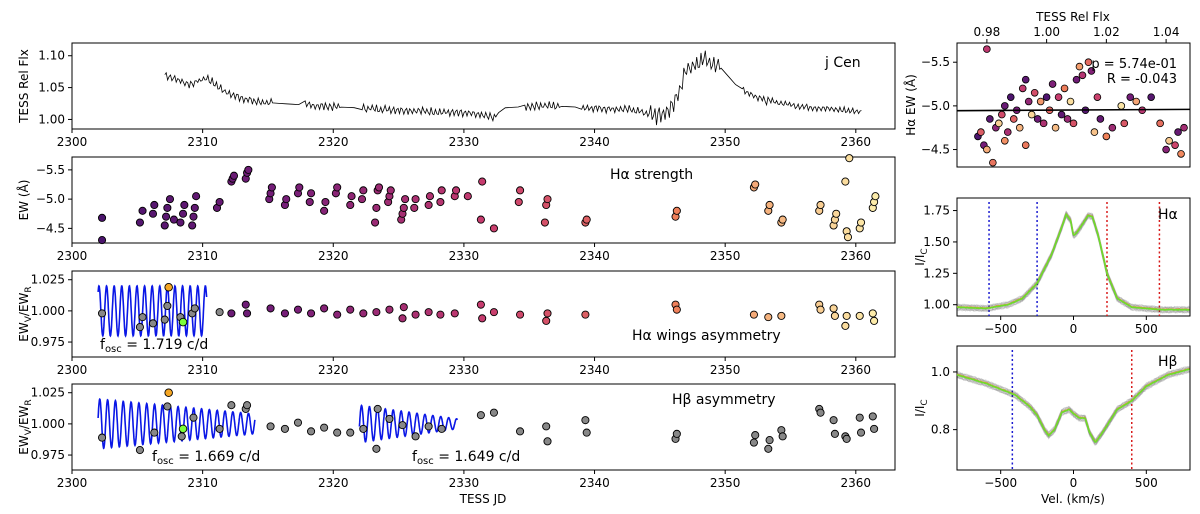 The width and height of the screenshot is (1200, 514). I want to click on x-tick-label: 2360, so click(856, 483).